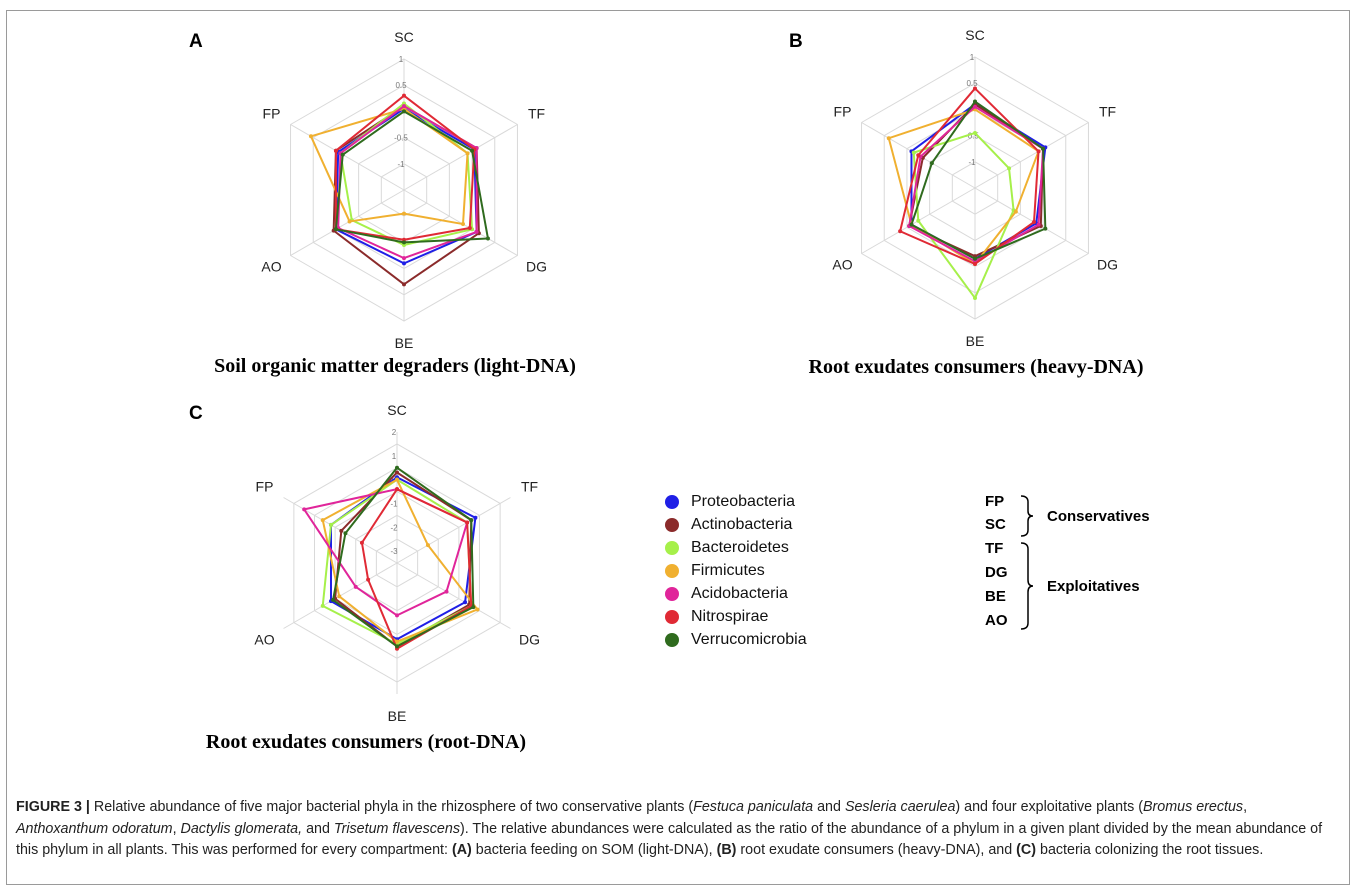 Image resolution: width=1358 pixels, height=893 pixels. I want to click on axis-label-ao: AO, so click(271, 267).